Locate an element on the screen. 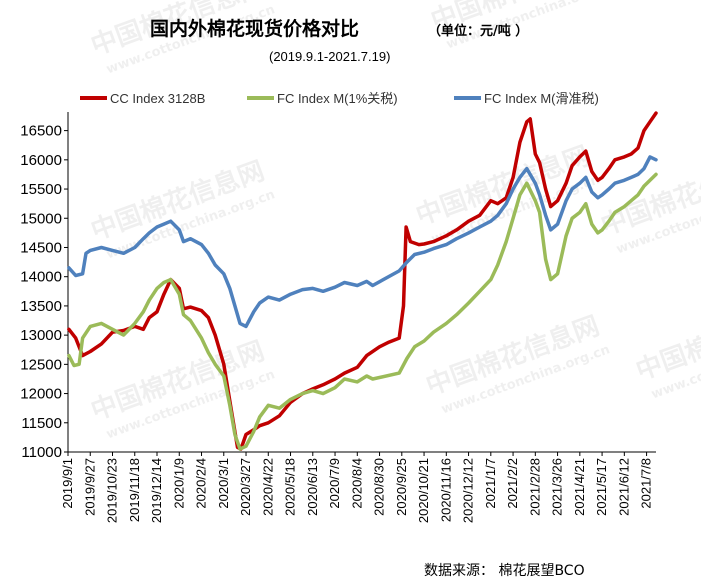  legend-item: FC Index M(滑准税) is located at coordinates (526, 98).